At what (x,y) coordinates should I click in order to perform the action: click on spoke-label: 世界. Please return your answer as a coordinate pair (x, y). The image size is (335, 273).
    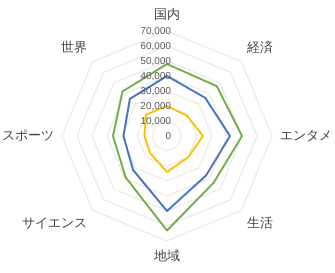
    Looking at the image, I should click on (74, 48).